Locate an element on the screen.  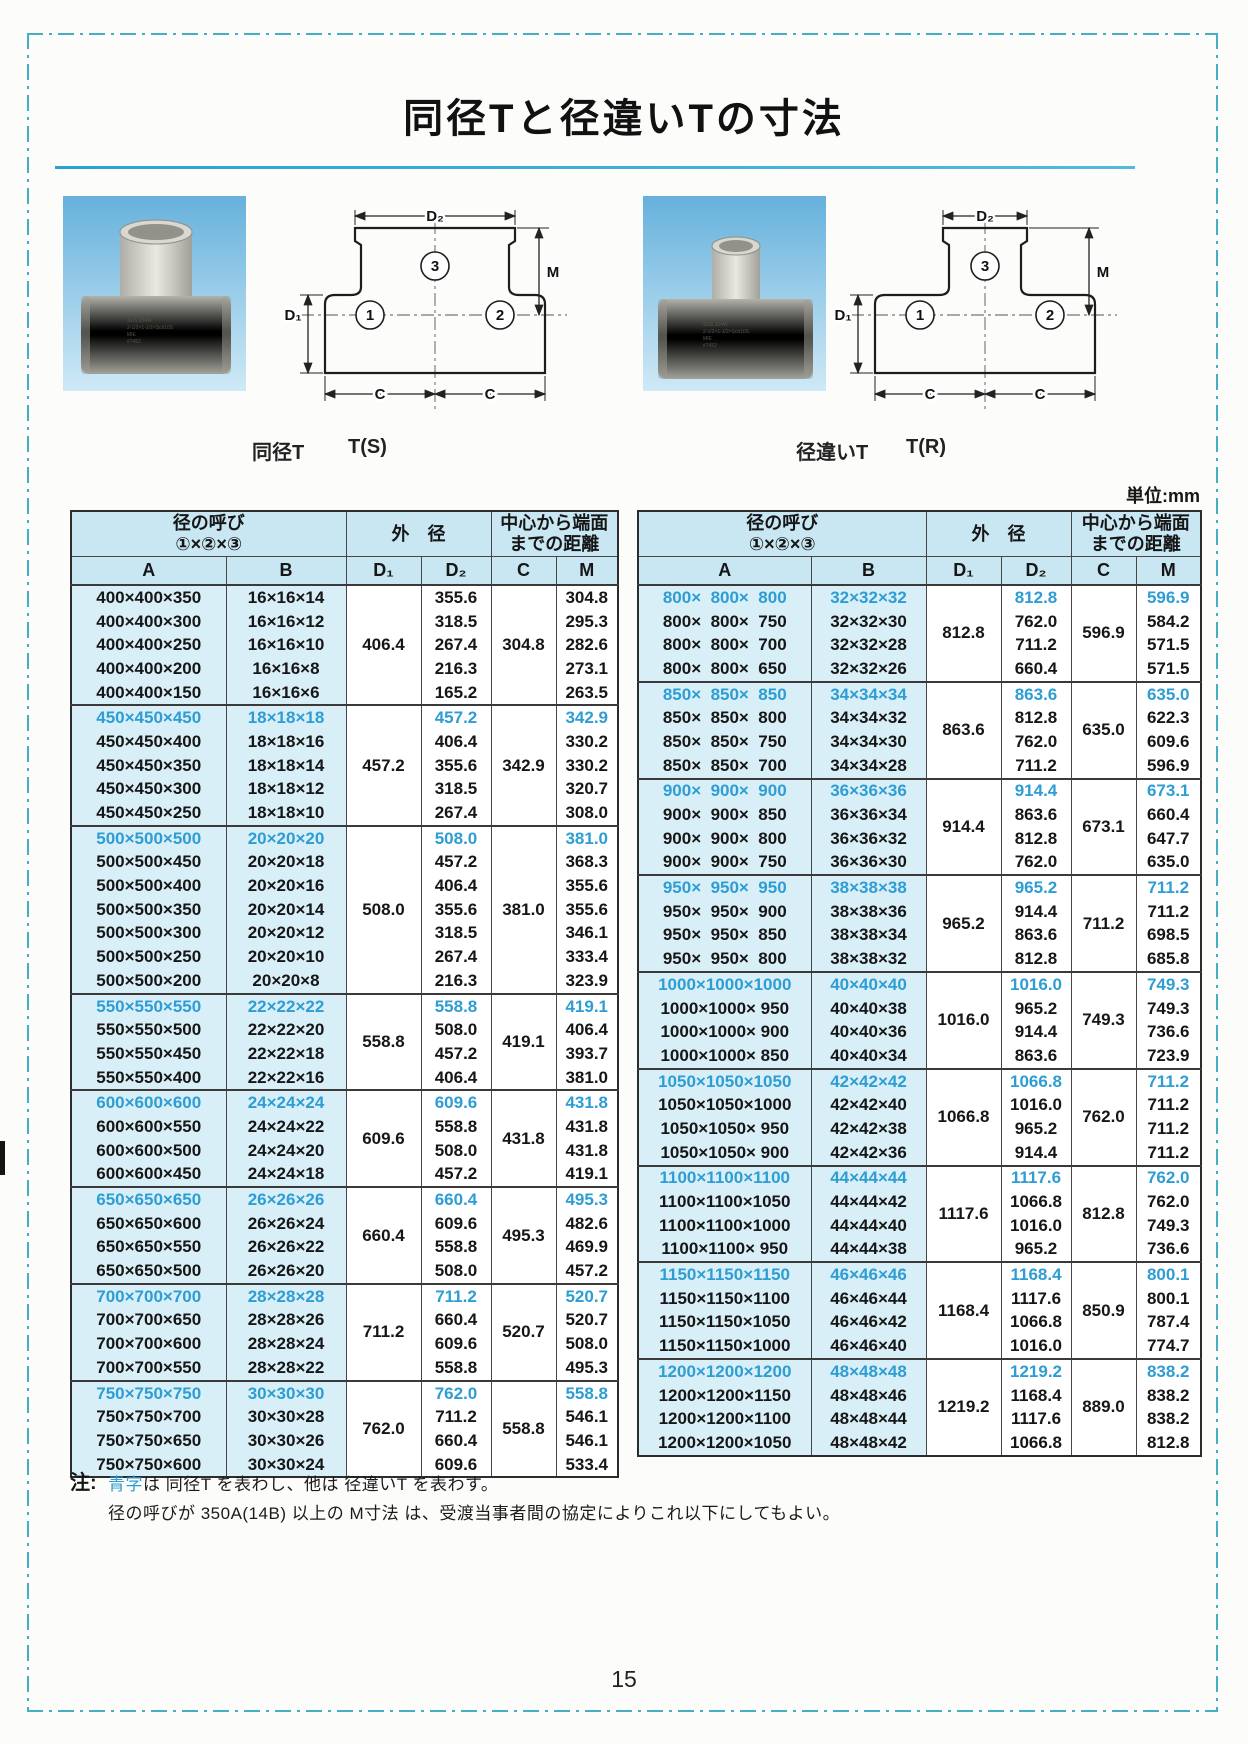
cell-a: 750×750×750 is located at coordinates (148, 1392).